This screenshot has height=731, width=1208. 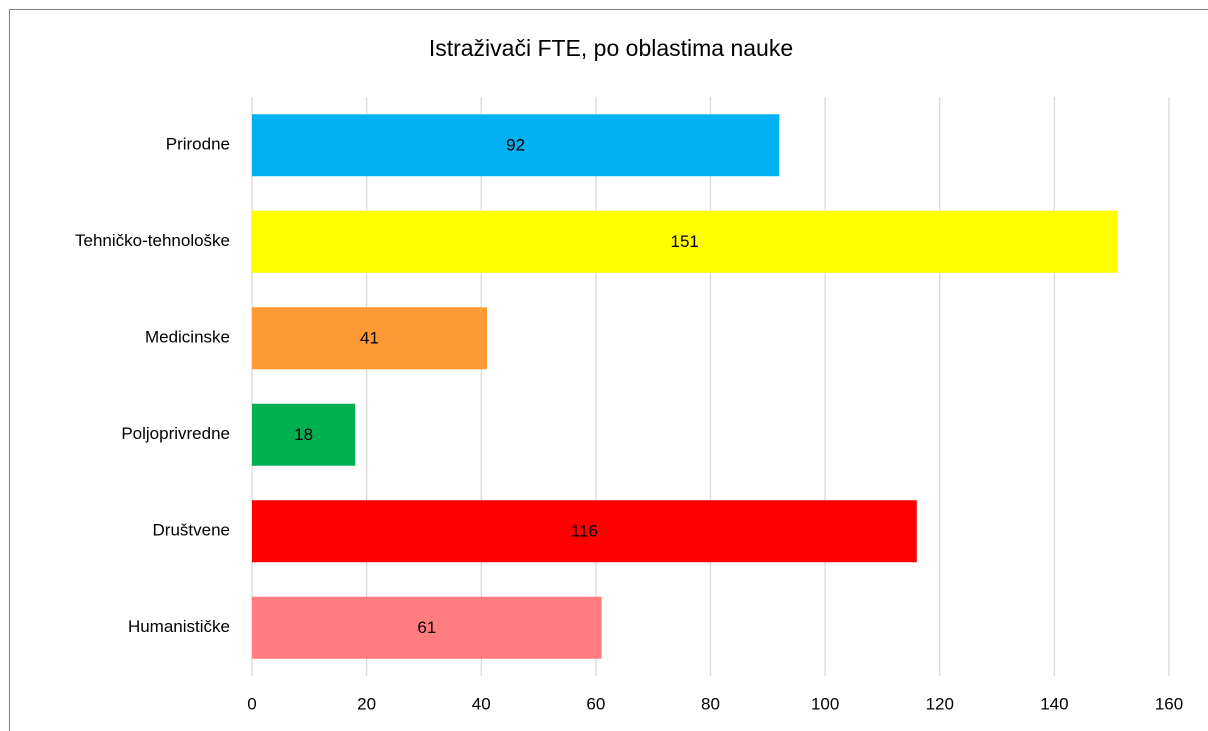 What do you see at coordinates (366, 703) in the screenshot?
I see `x-tick-label: 20` at bounding box center [366, 703].